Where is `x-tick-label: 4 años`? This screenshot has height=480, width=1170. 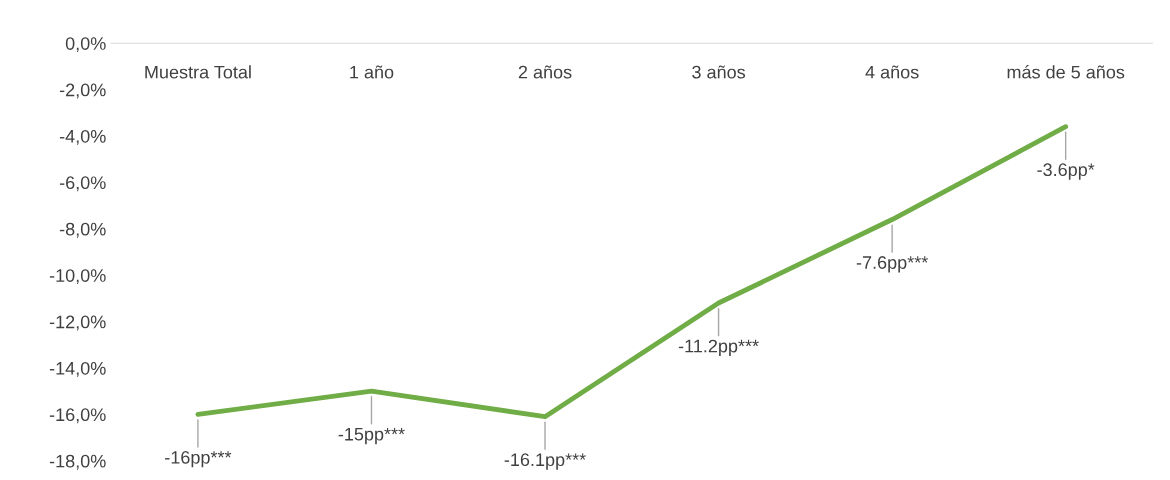
x-tick-label: 4 años is located at coordinates (892, 72).